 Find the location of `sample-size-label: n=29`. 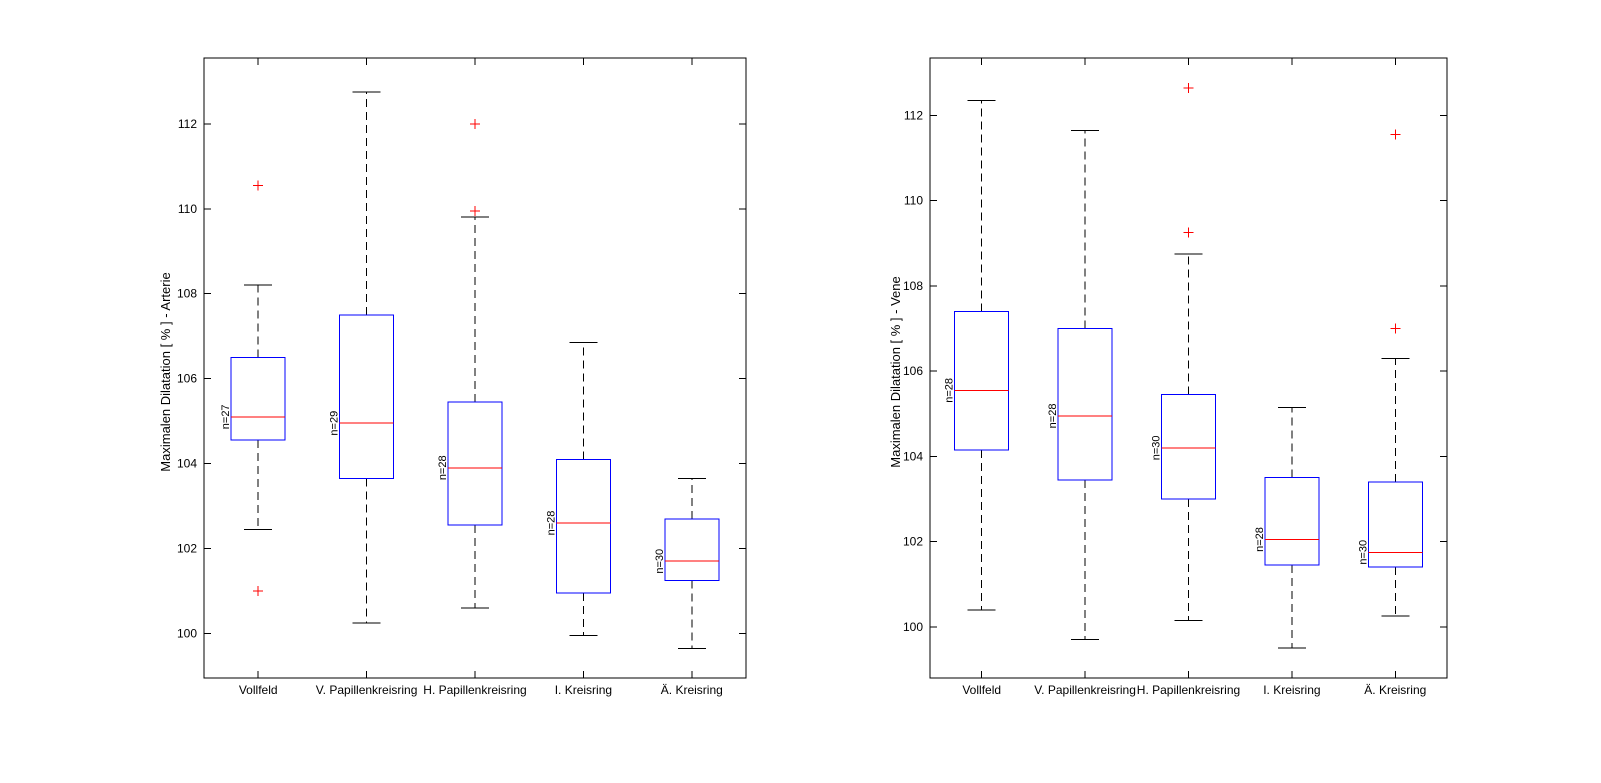

sample-size-label: n=29 is located at coordinates (335, 423).